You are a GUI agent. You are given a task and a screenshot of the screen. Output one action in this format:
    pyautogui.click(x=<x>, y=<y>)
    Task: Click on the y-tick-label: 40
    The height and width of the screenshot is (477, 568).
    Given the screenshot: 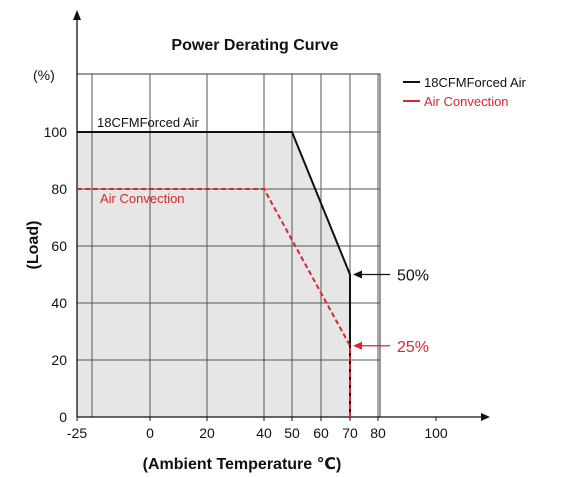 What is the action you would take?
    pyautogui.click(x=59, y=303)
    